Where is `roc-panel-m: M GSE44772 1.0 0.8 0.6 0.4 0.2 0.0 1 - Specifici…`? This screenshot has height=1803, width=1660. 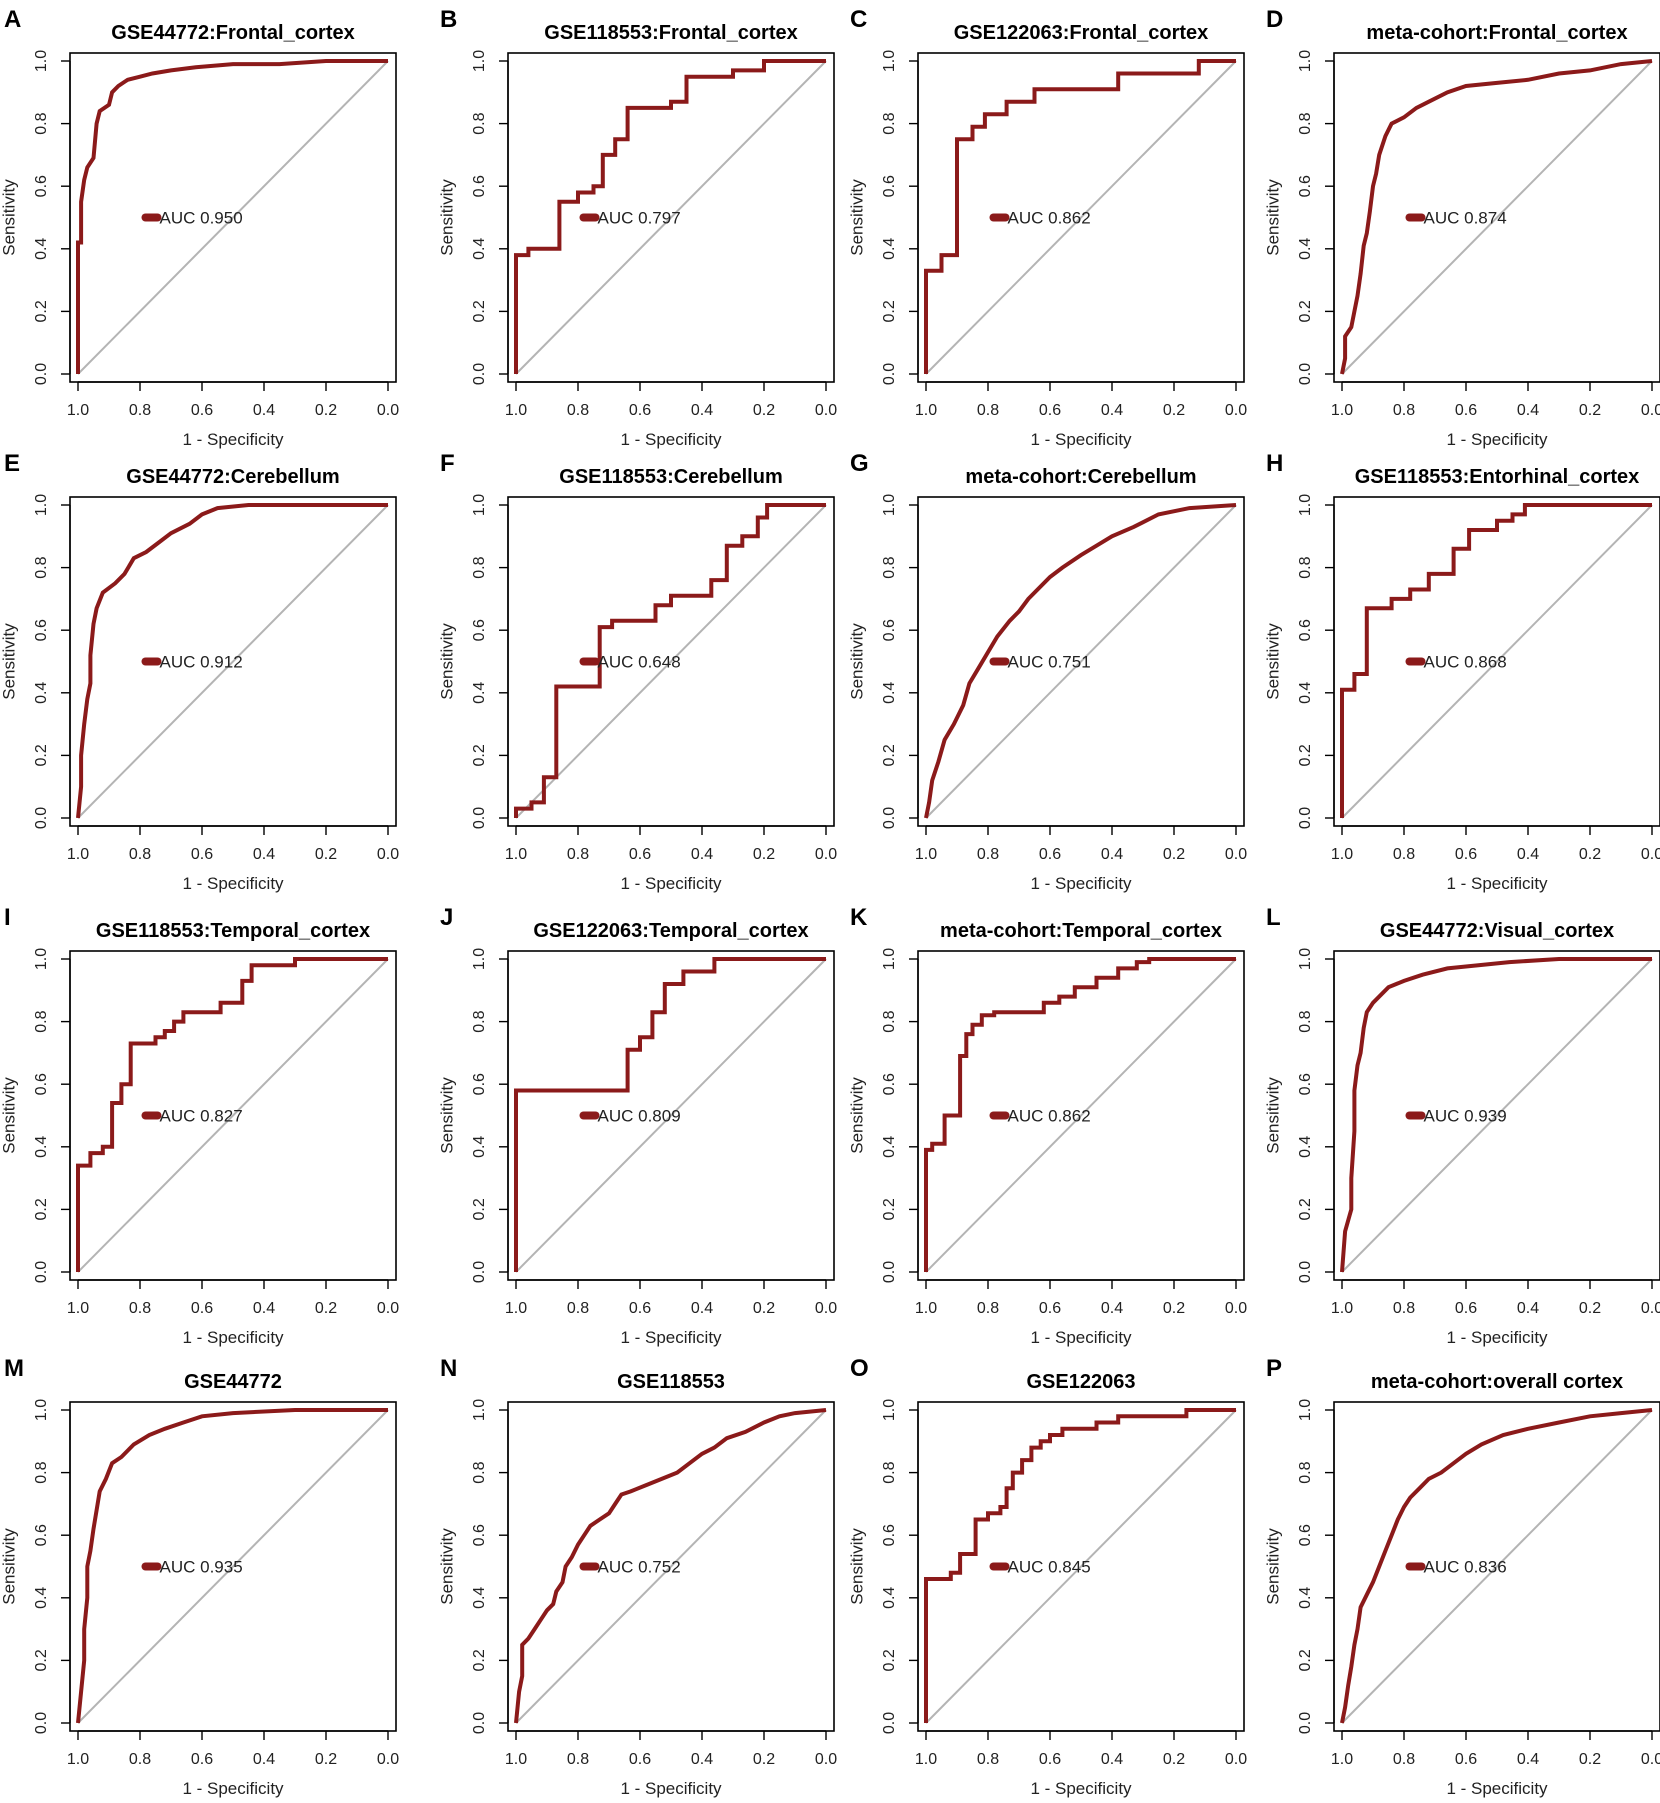
roc-panel-m: M GSE44772 1.0 0.8 0.6 0.4 0.2 0.0 1 - Specifici… is located at coordinates (199, 1576).